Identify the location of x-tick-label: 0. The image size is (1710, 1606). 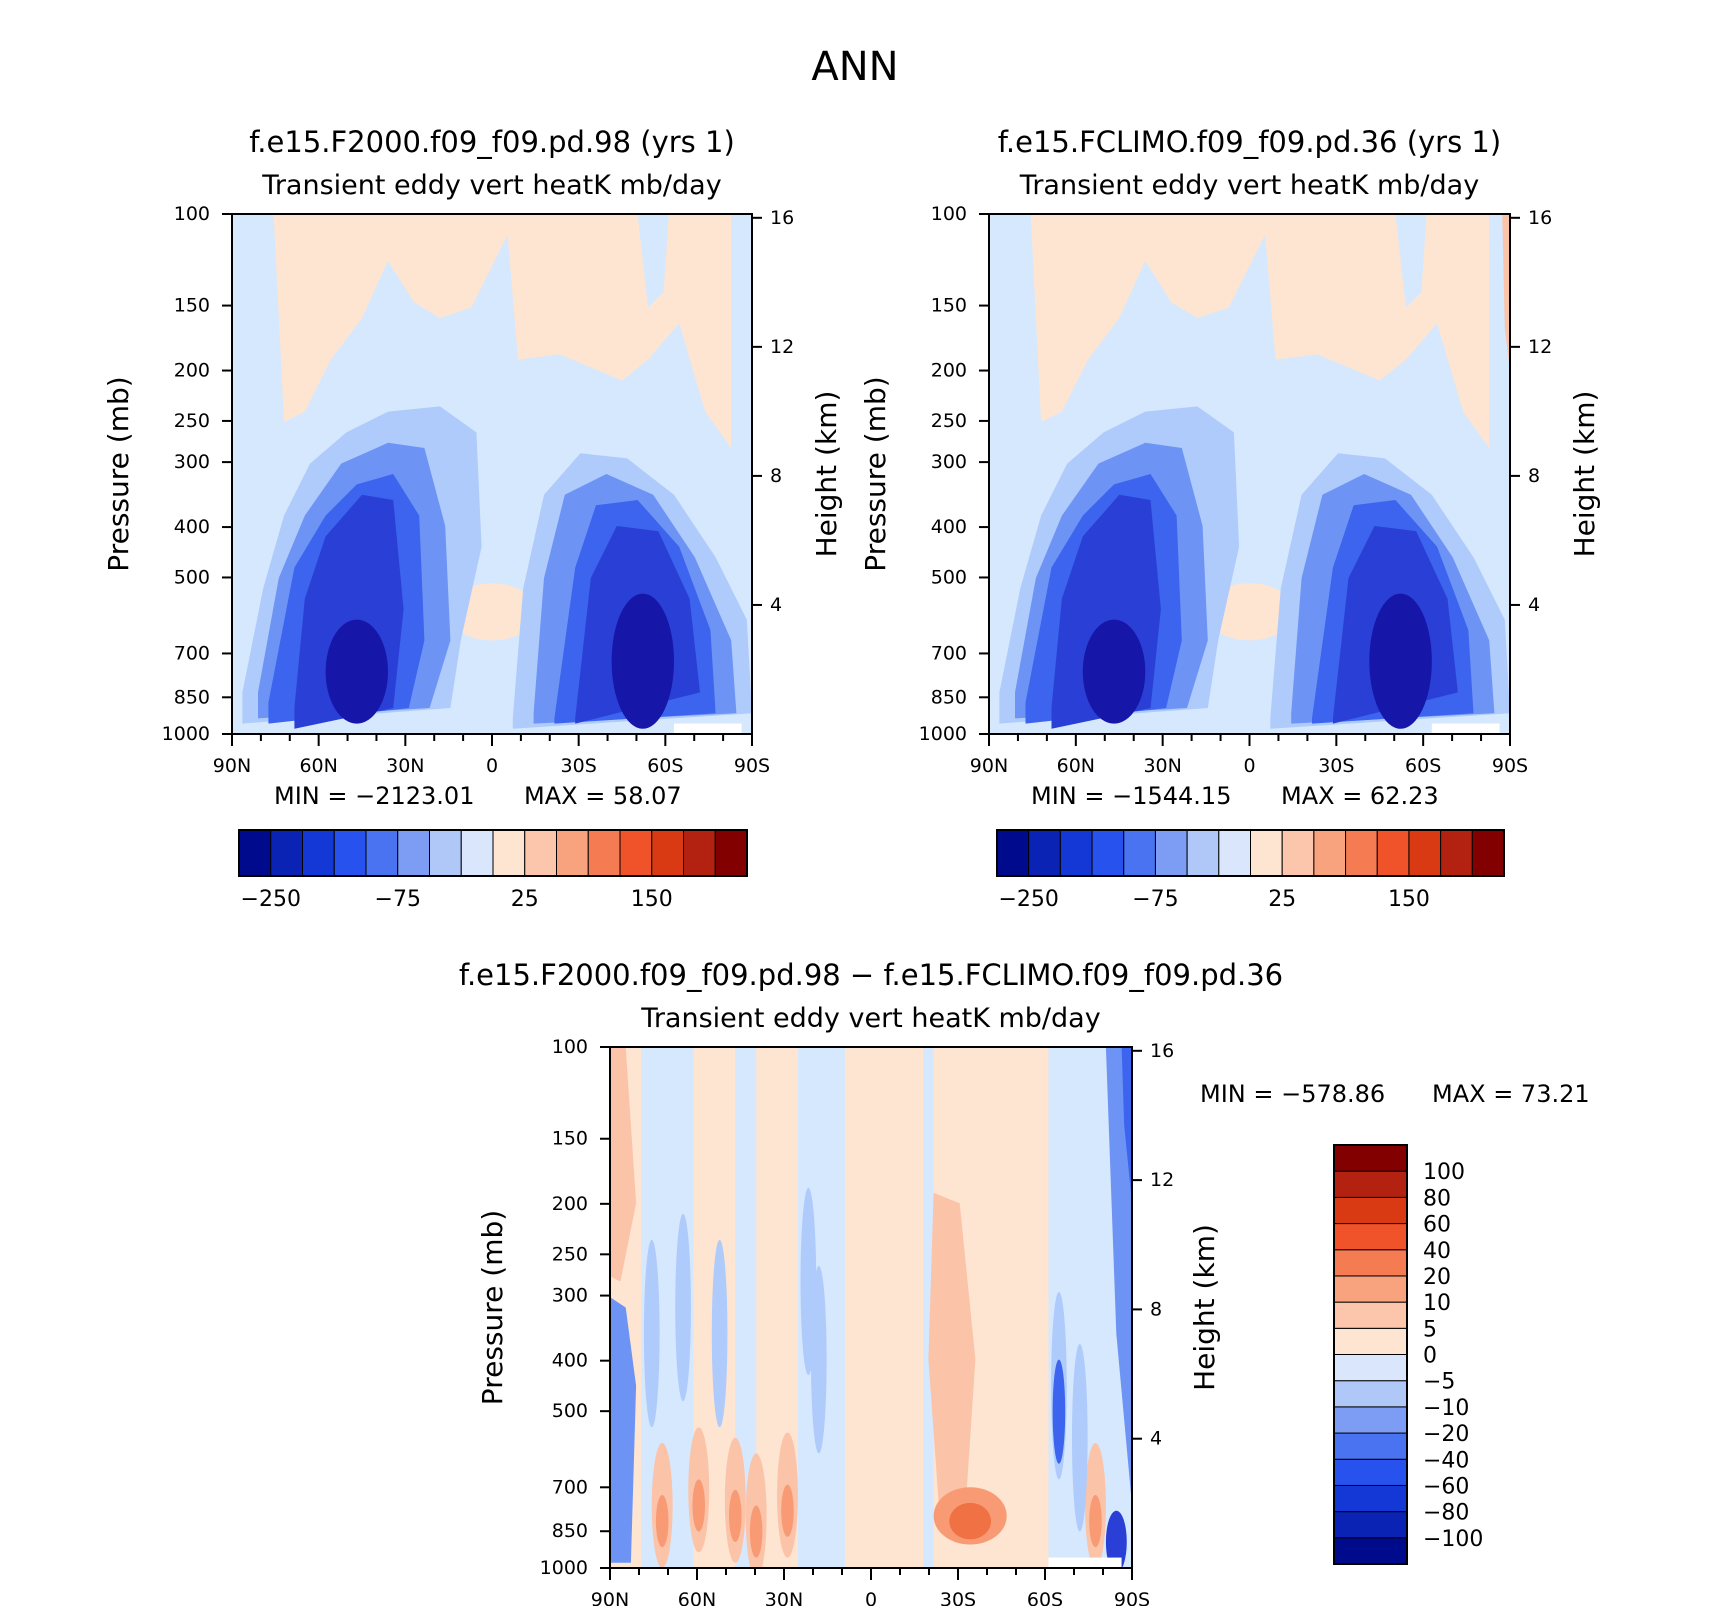
(871, 1597).